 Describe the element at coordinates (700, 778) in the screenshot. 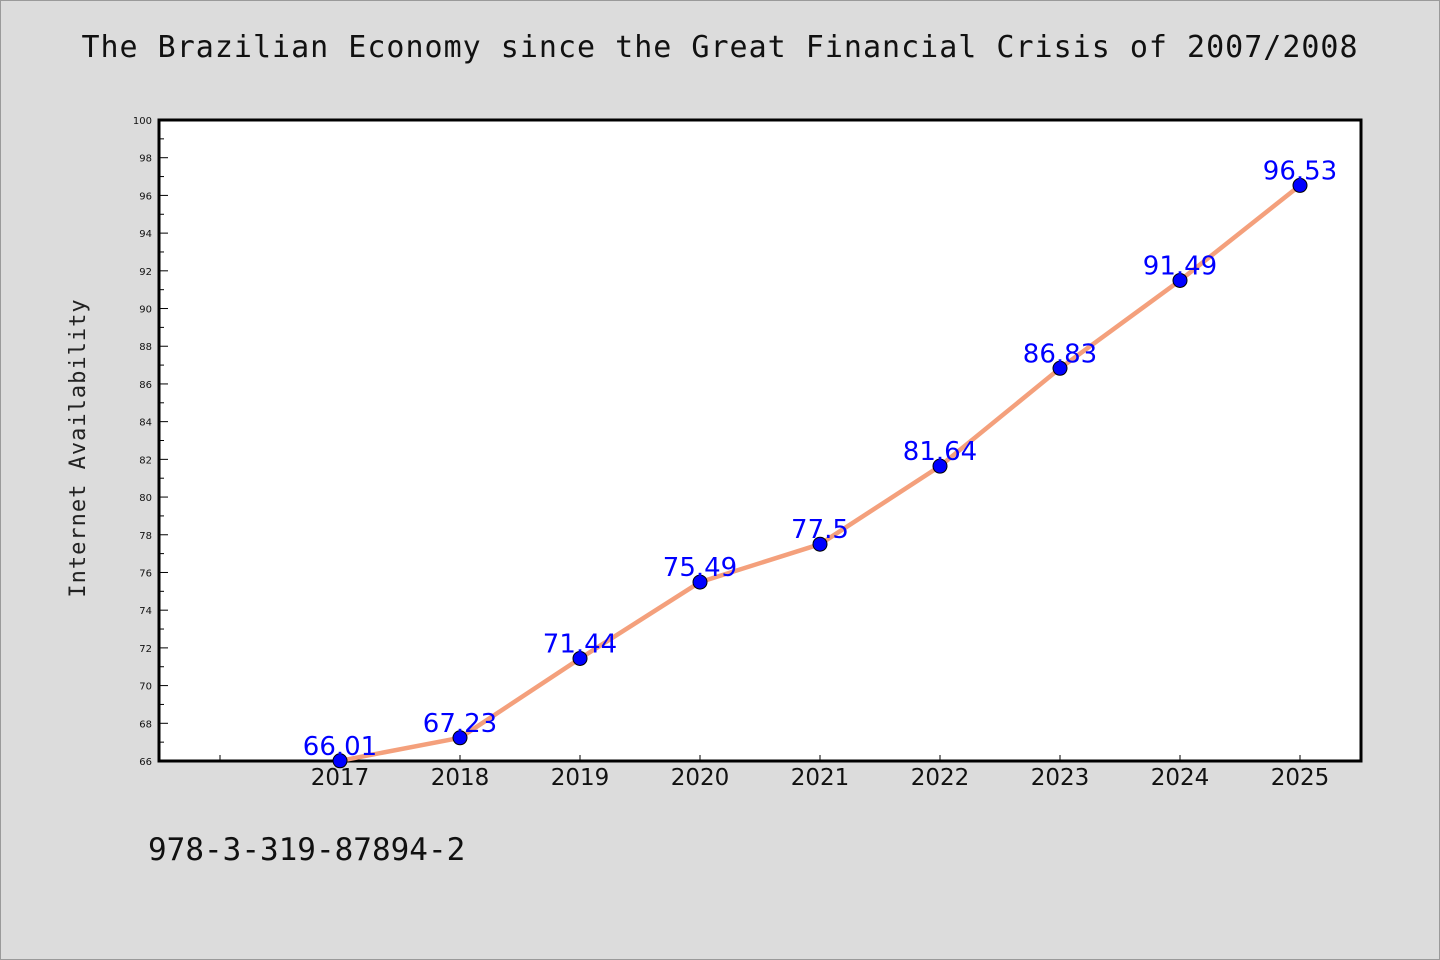

I see `x-tick-label: 2020` at that location.